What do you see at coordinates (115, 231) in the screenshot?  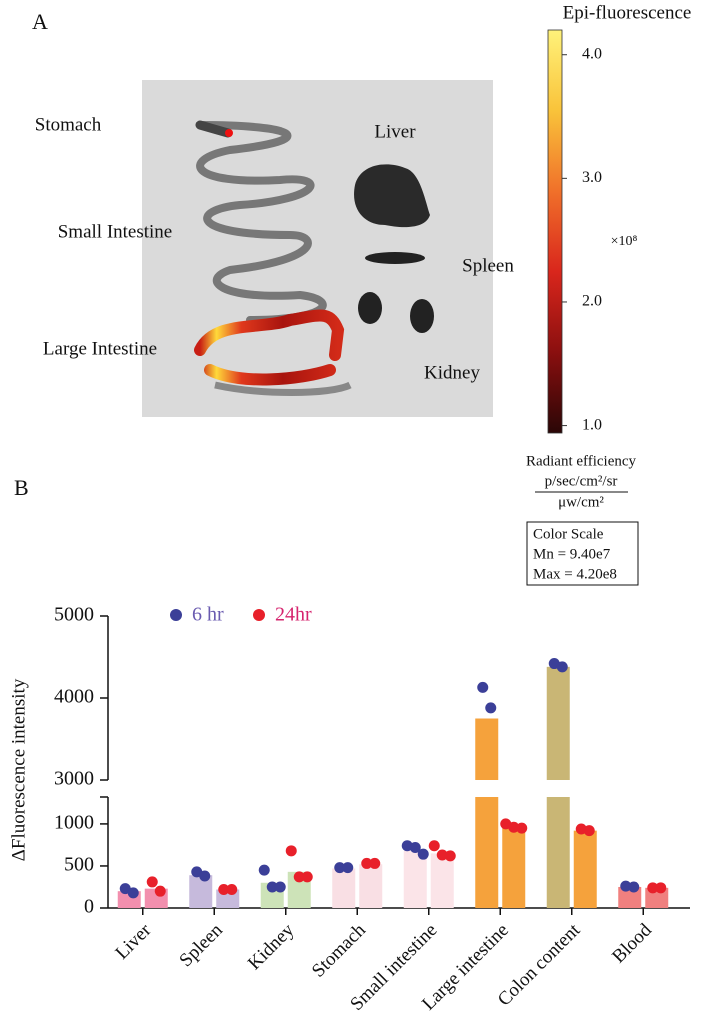 I see `organ-label: Small Intestine` at bounding box center [115, 231].